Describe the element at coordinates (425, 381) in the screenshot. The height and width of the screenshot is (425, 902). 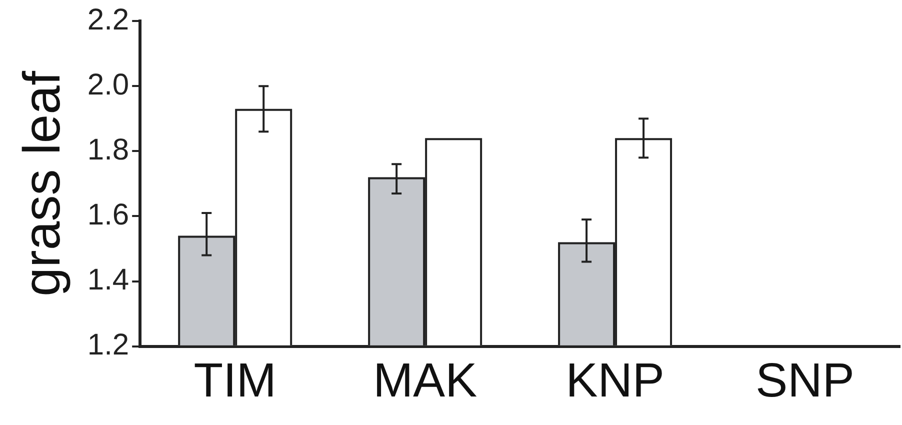
I see `x-tick-label: MAK` at that location.